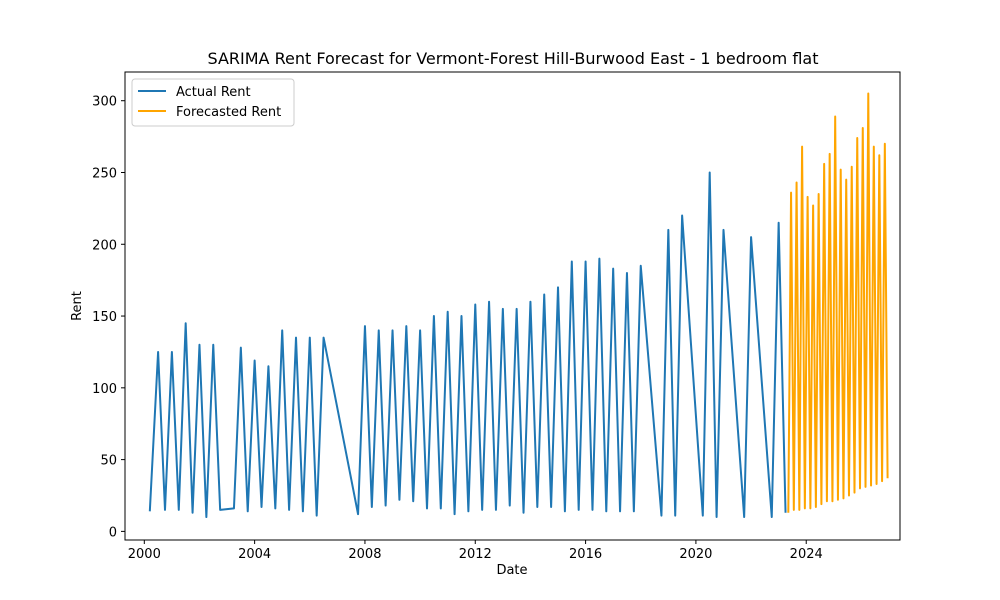  Describe the element at coordinates (113, 532) in the screenshot. I see `y-tick-label: 0` at that location.